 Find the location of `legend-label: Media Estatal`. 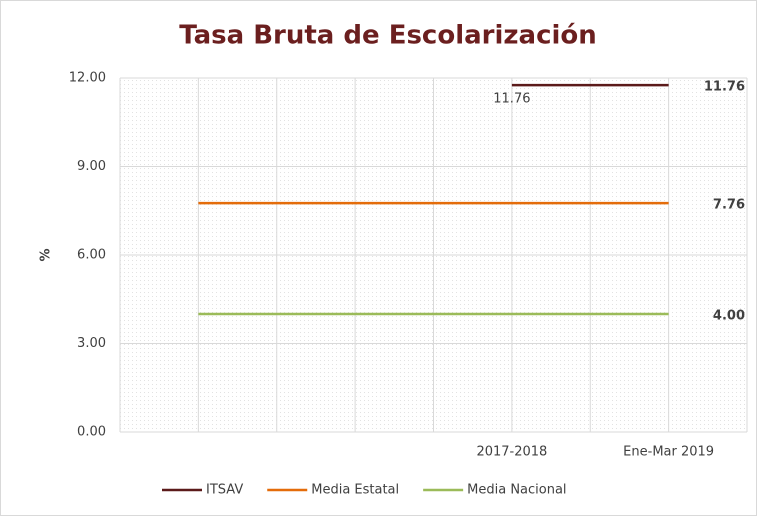

legend-label: Media Estatal is located at coordinates (355, 490).